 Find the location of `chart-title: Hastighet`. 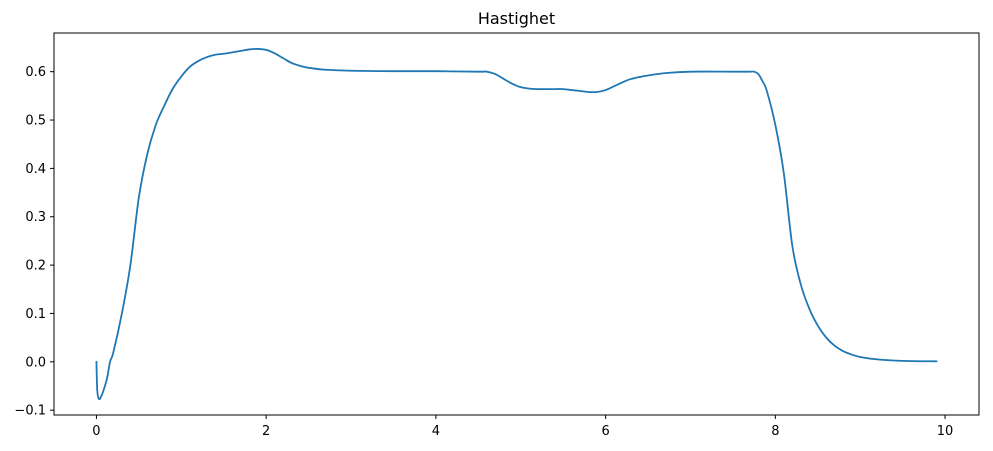

chart-title: Hastighet is located at coordinates (516, 18).